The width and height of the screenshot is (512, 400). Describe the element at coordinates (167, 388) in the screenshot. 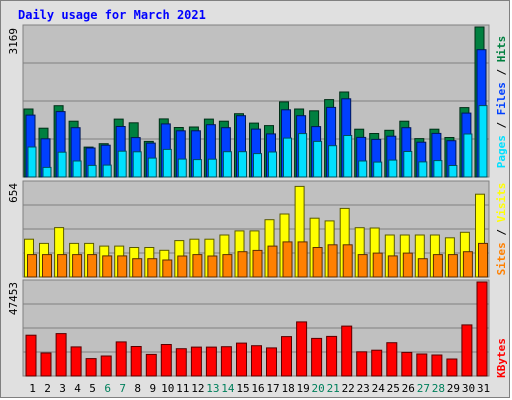

I see `x-tick-label: 10` at that location.